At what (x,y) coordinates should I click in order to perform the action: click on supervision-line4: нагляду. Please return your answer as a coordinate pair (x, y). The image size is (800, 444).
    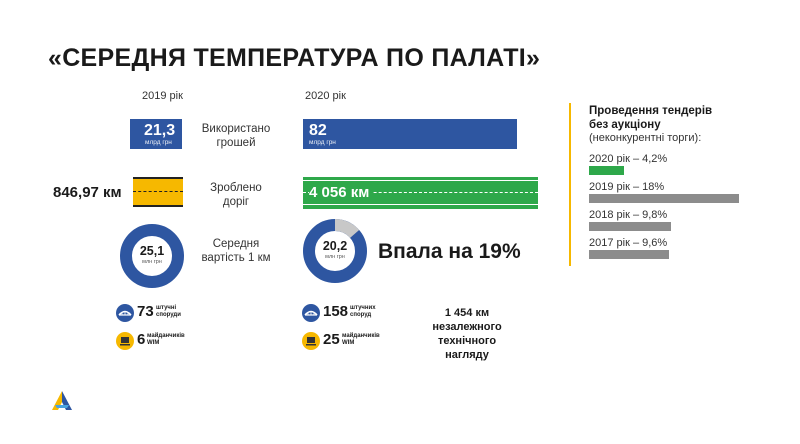
    Looking at the image, I should click on (467, 355).